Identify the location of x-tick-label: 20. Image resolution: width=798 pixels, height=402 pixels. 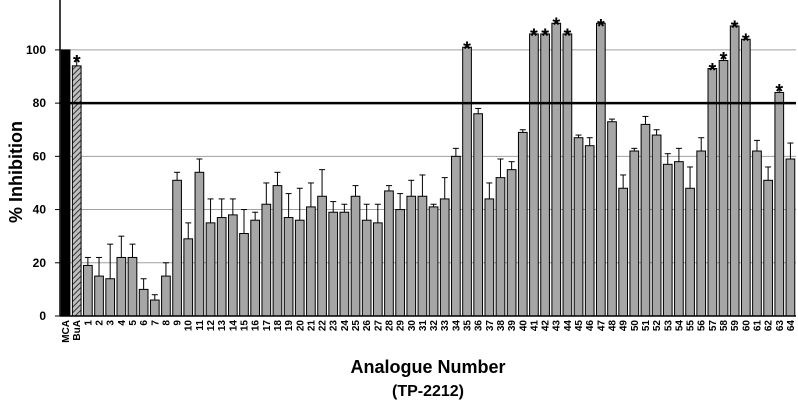
(300, 326).